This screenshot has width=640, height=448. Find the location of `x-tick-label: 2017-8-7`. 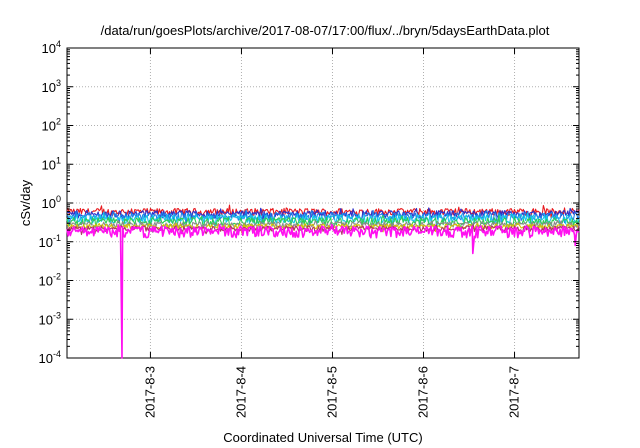

x-tick-label: 2017-8-7 is located at coordinates (514, 392).